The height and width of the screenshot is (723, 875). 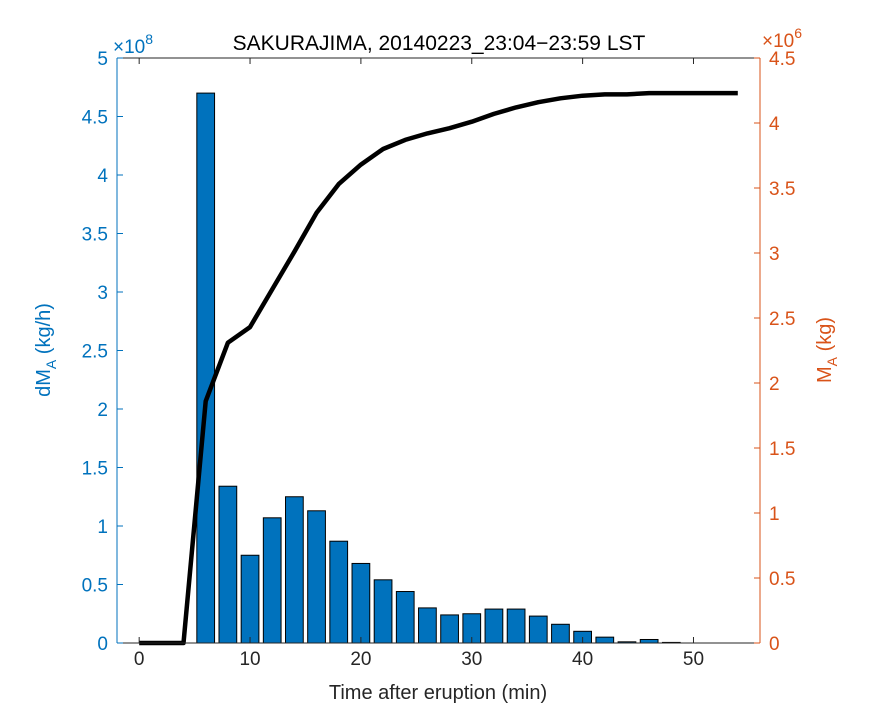 I want to click on x-tick-label: 40, so click(x=582, y=659).